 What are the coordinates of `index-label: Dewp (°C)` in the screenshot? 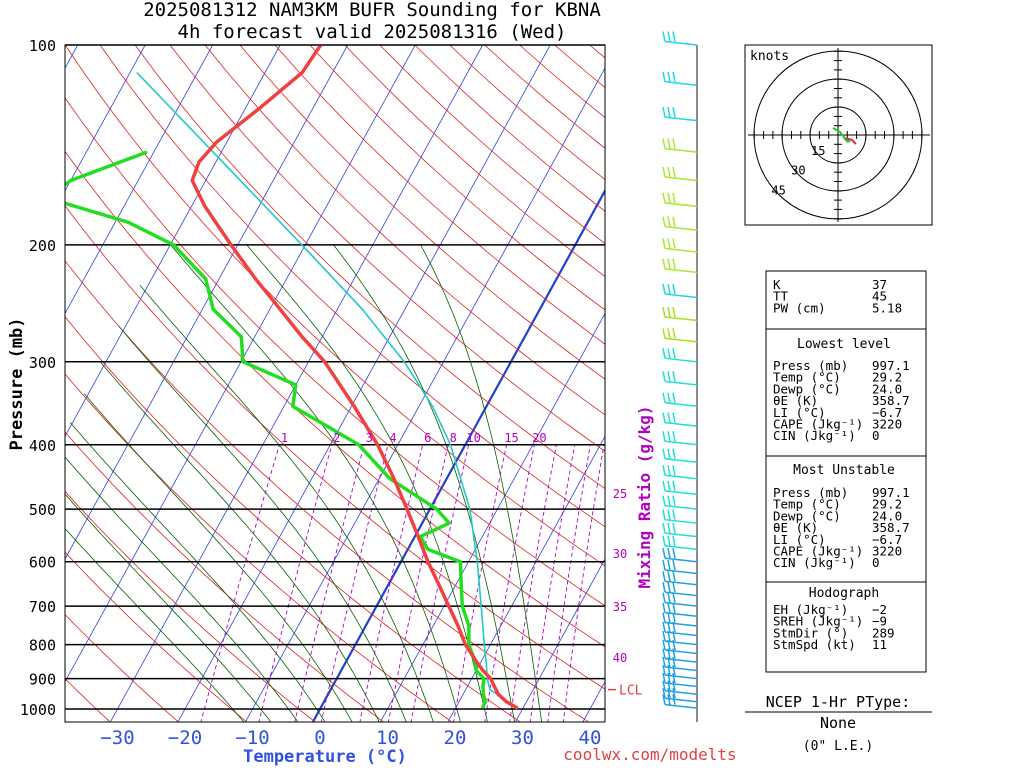 It's located at (807, 388).